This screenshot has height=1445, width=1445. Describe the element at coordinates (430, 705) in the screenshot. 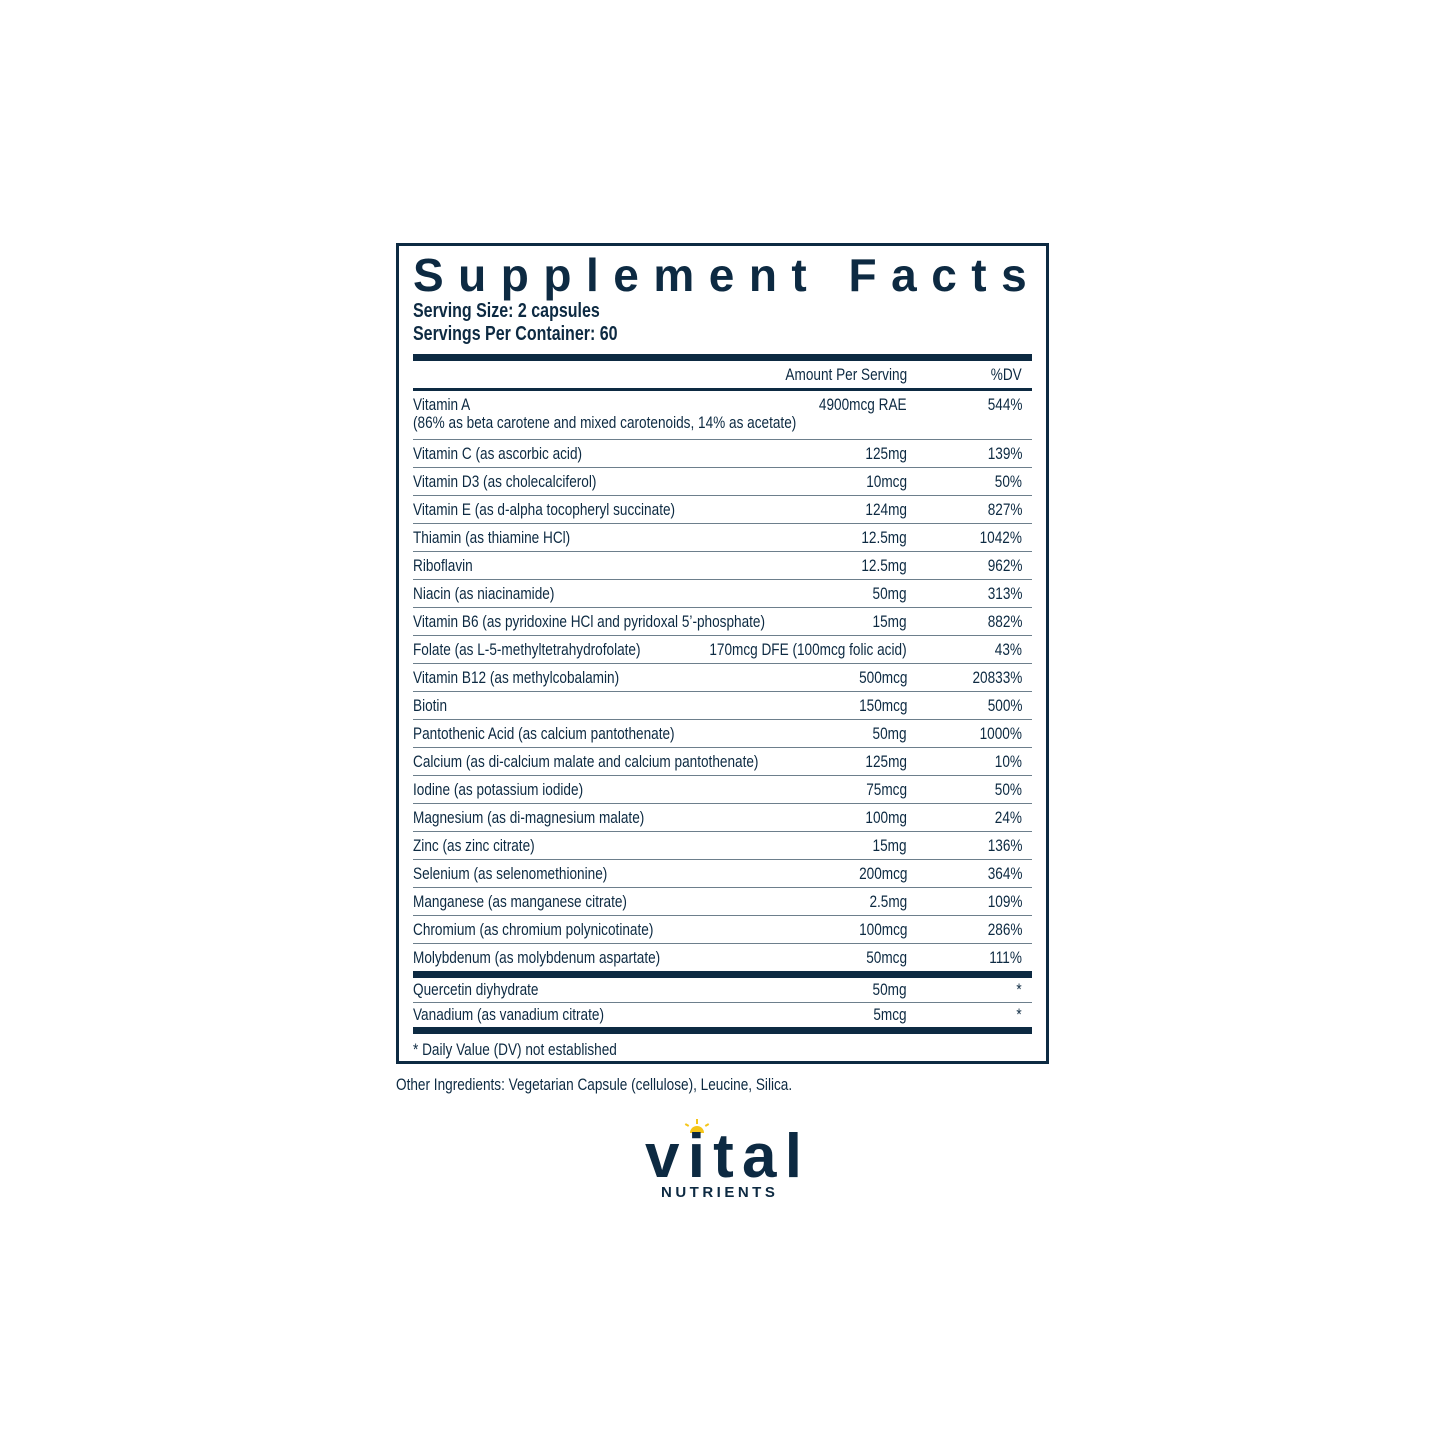

I see `nutrient-name: Biotin` at that location.